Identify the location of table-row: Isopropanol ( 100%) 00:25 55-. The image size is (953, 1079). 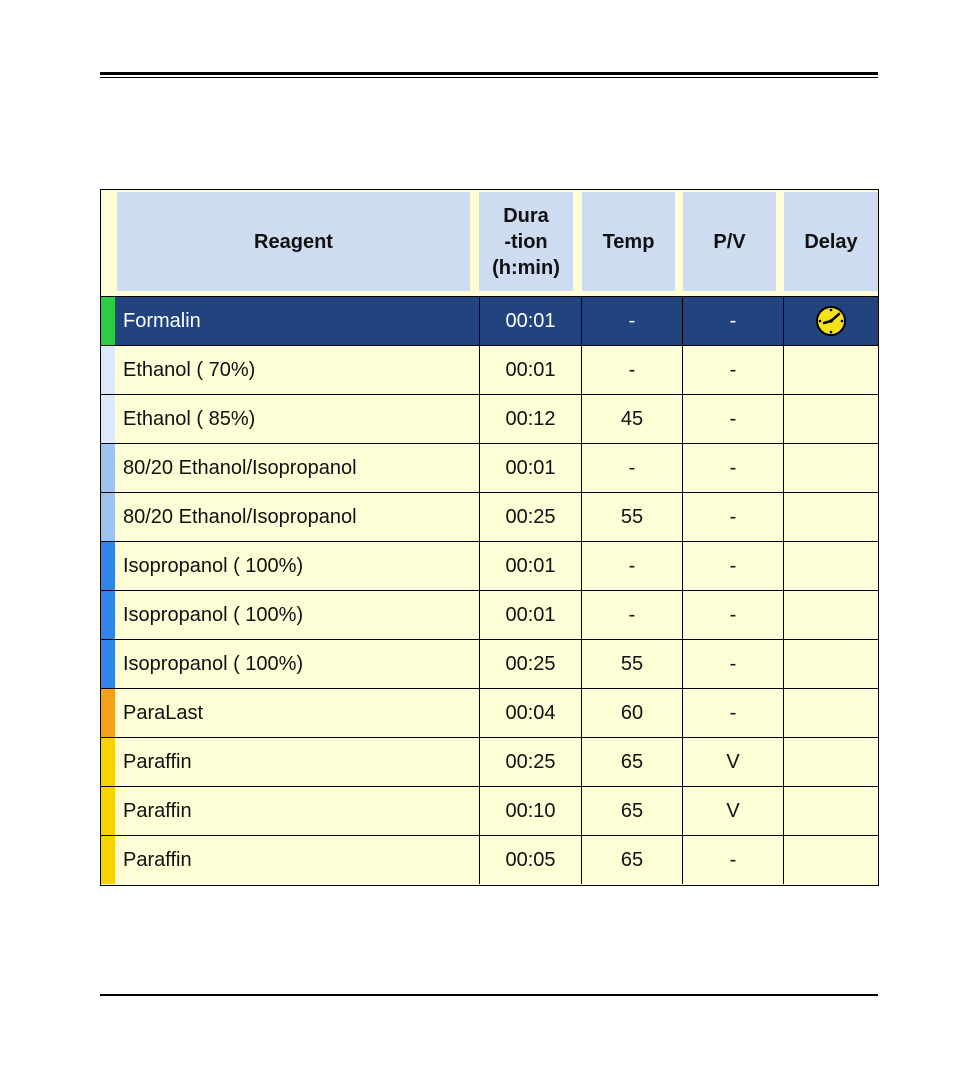
(489, 663).